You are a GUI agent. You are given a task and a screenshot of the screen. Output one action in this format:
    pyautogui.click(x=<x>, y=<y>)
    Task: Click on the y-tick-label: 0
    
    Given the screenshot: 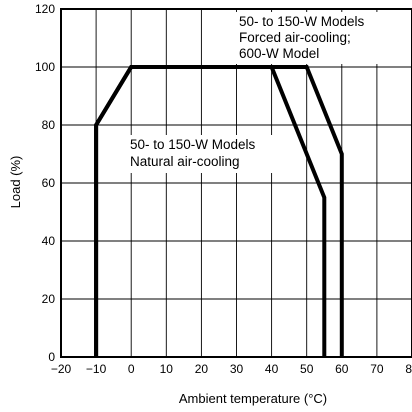 What is the action you would take?
    pyautogui.click(x=51, y=357)
    